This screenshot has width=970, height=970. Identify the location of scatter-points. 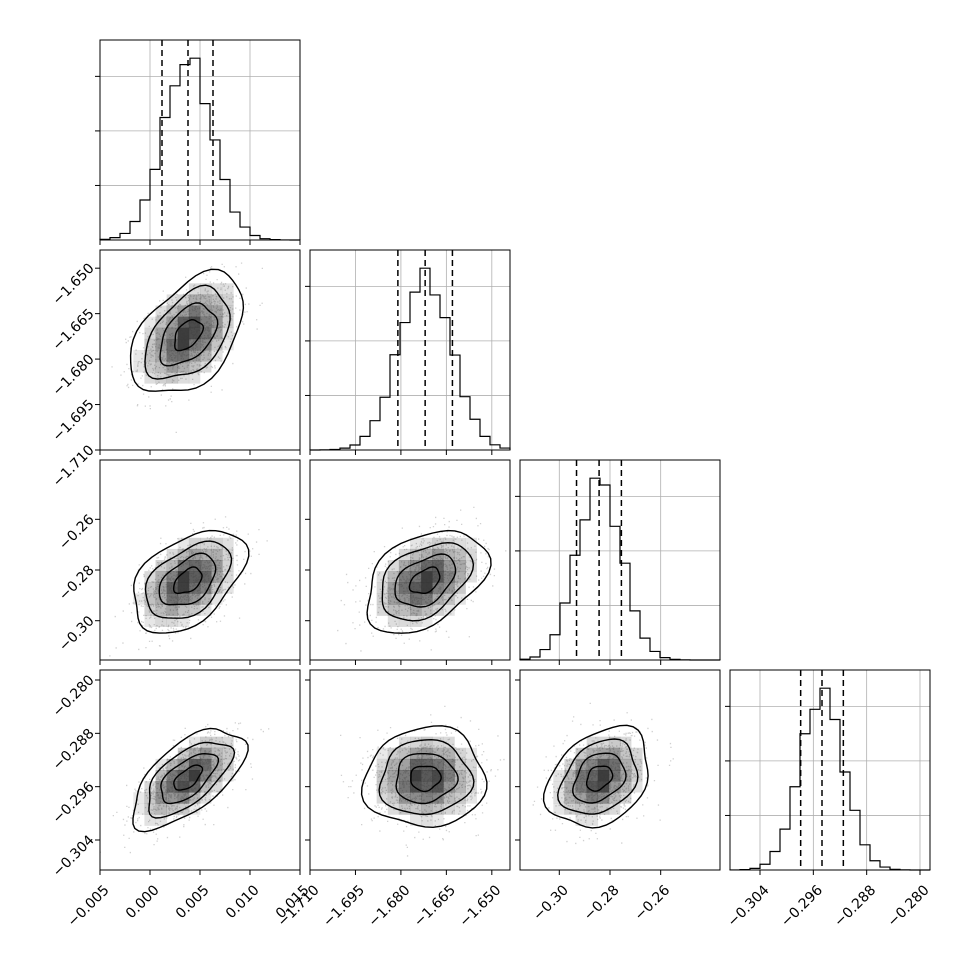
(422, 579).